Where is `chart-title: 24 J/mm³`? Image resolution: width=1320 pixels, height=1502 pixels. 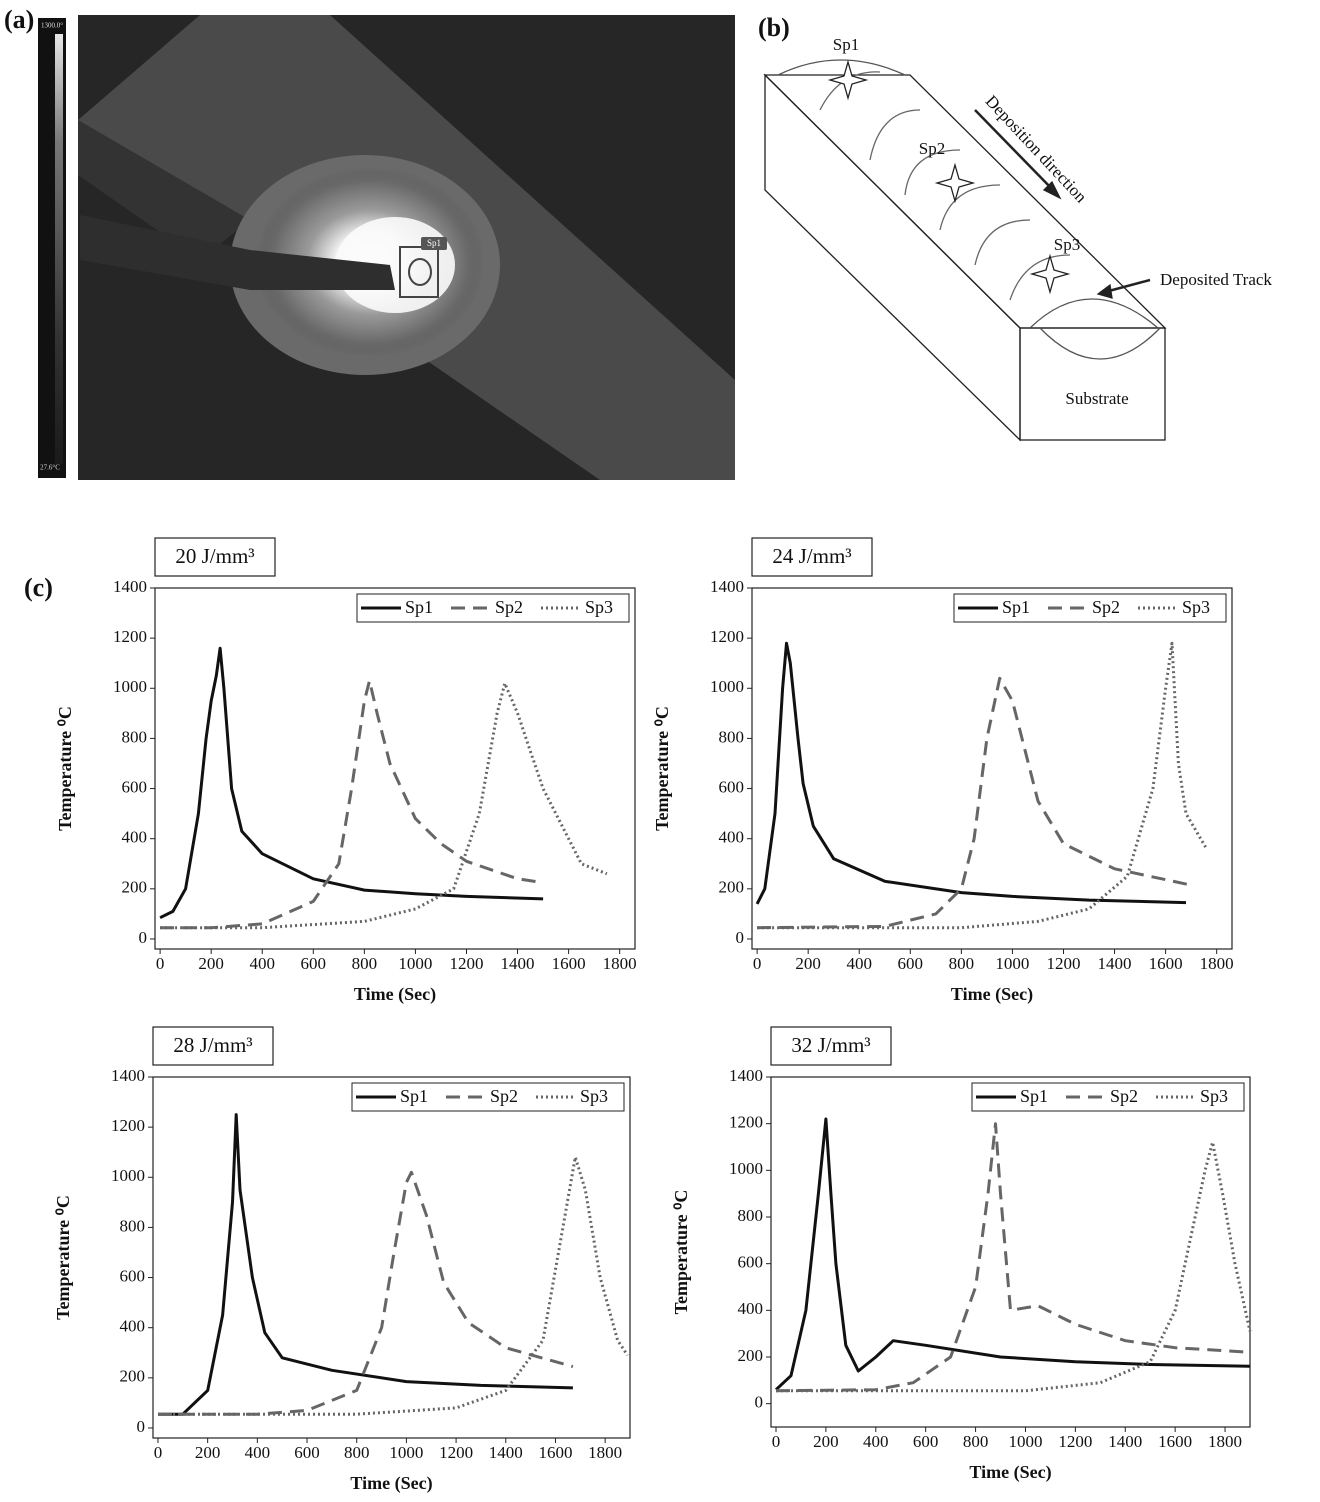
chart-title: 24 J/mm³ is located at coordinates (811, 556).